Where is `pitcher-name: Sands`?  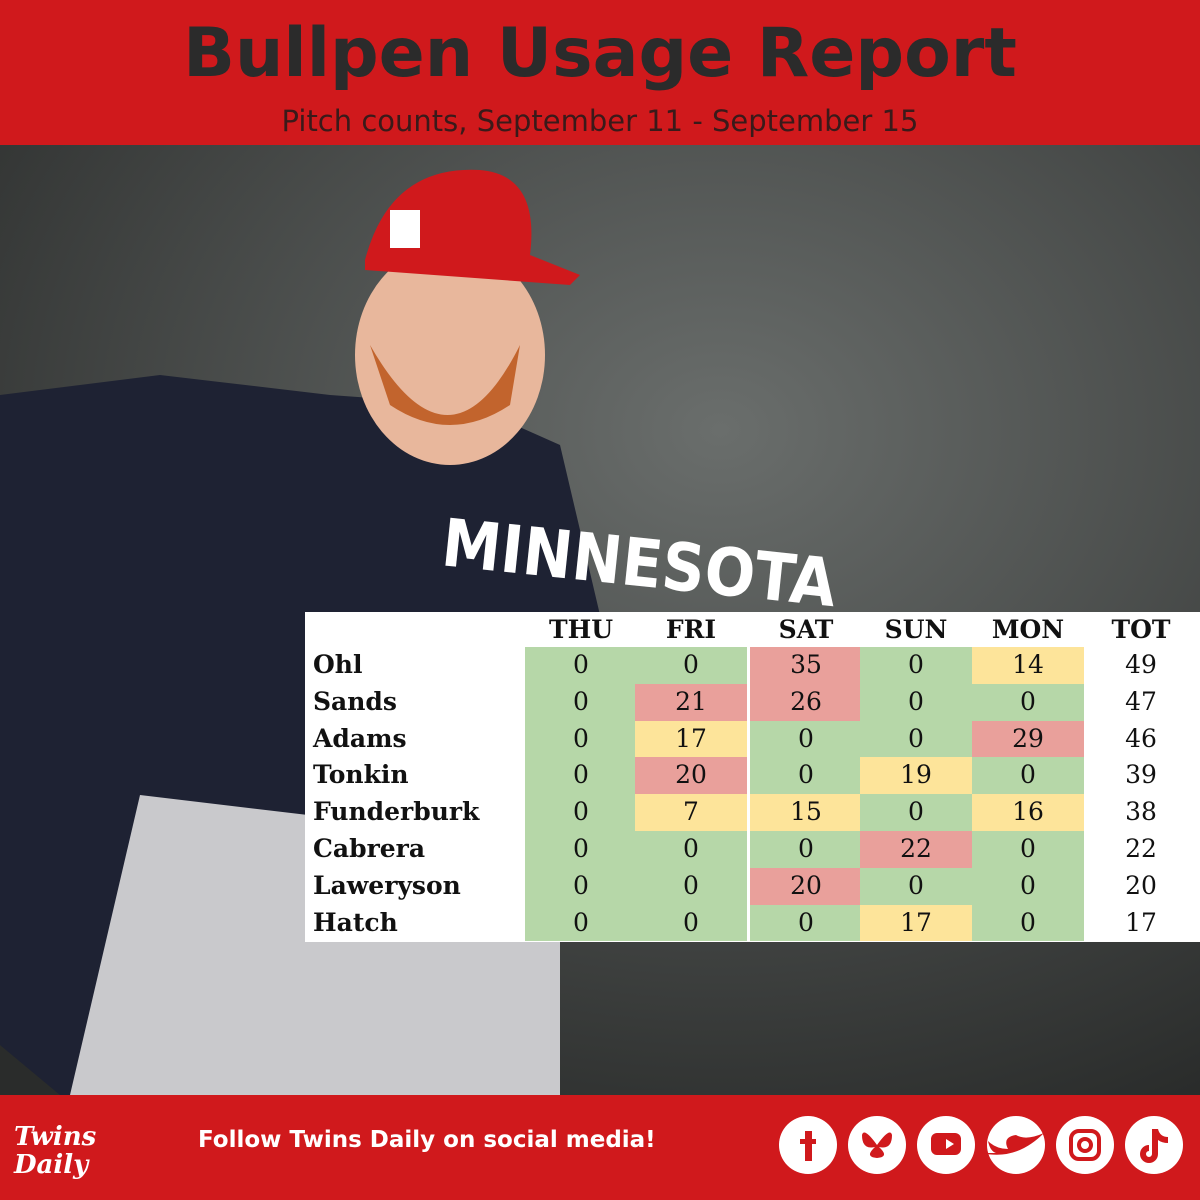
pitcher-name: Sands is located at coordinates (355, 701).